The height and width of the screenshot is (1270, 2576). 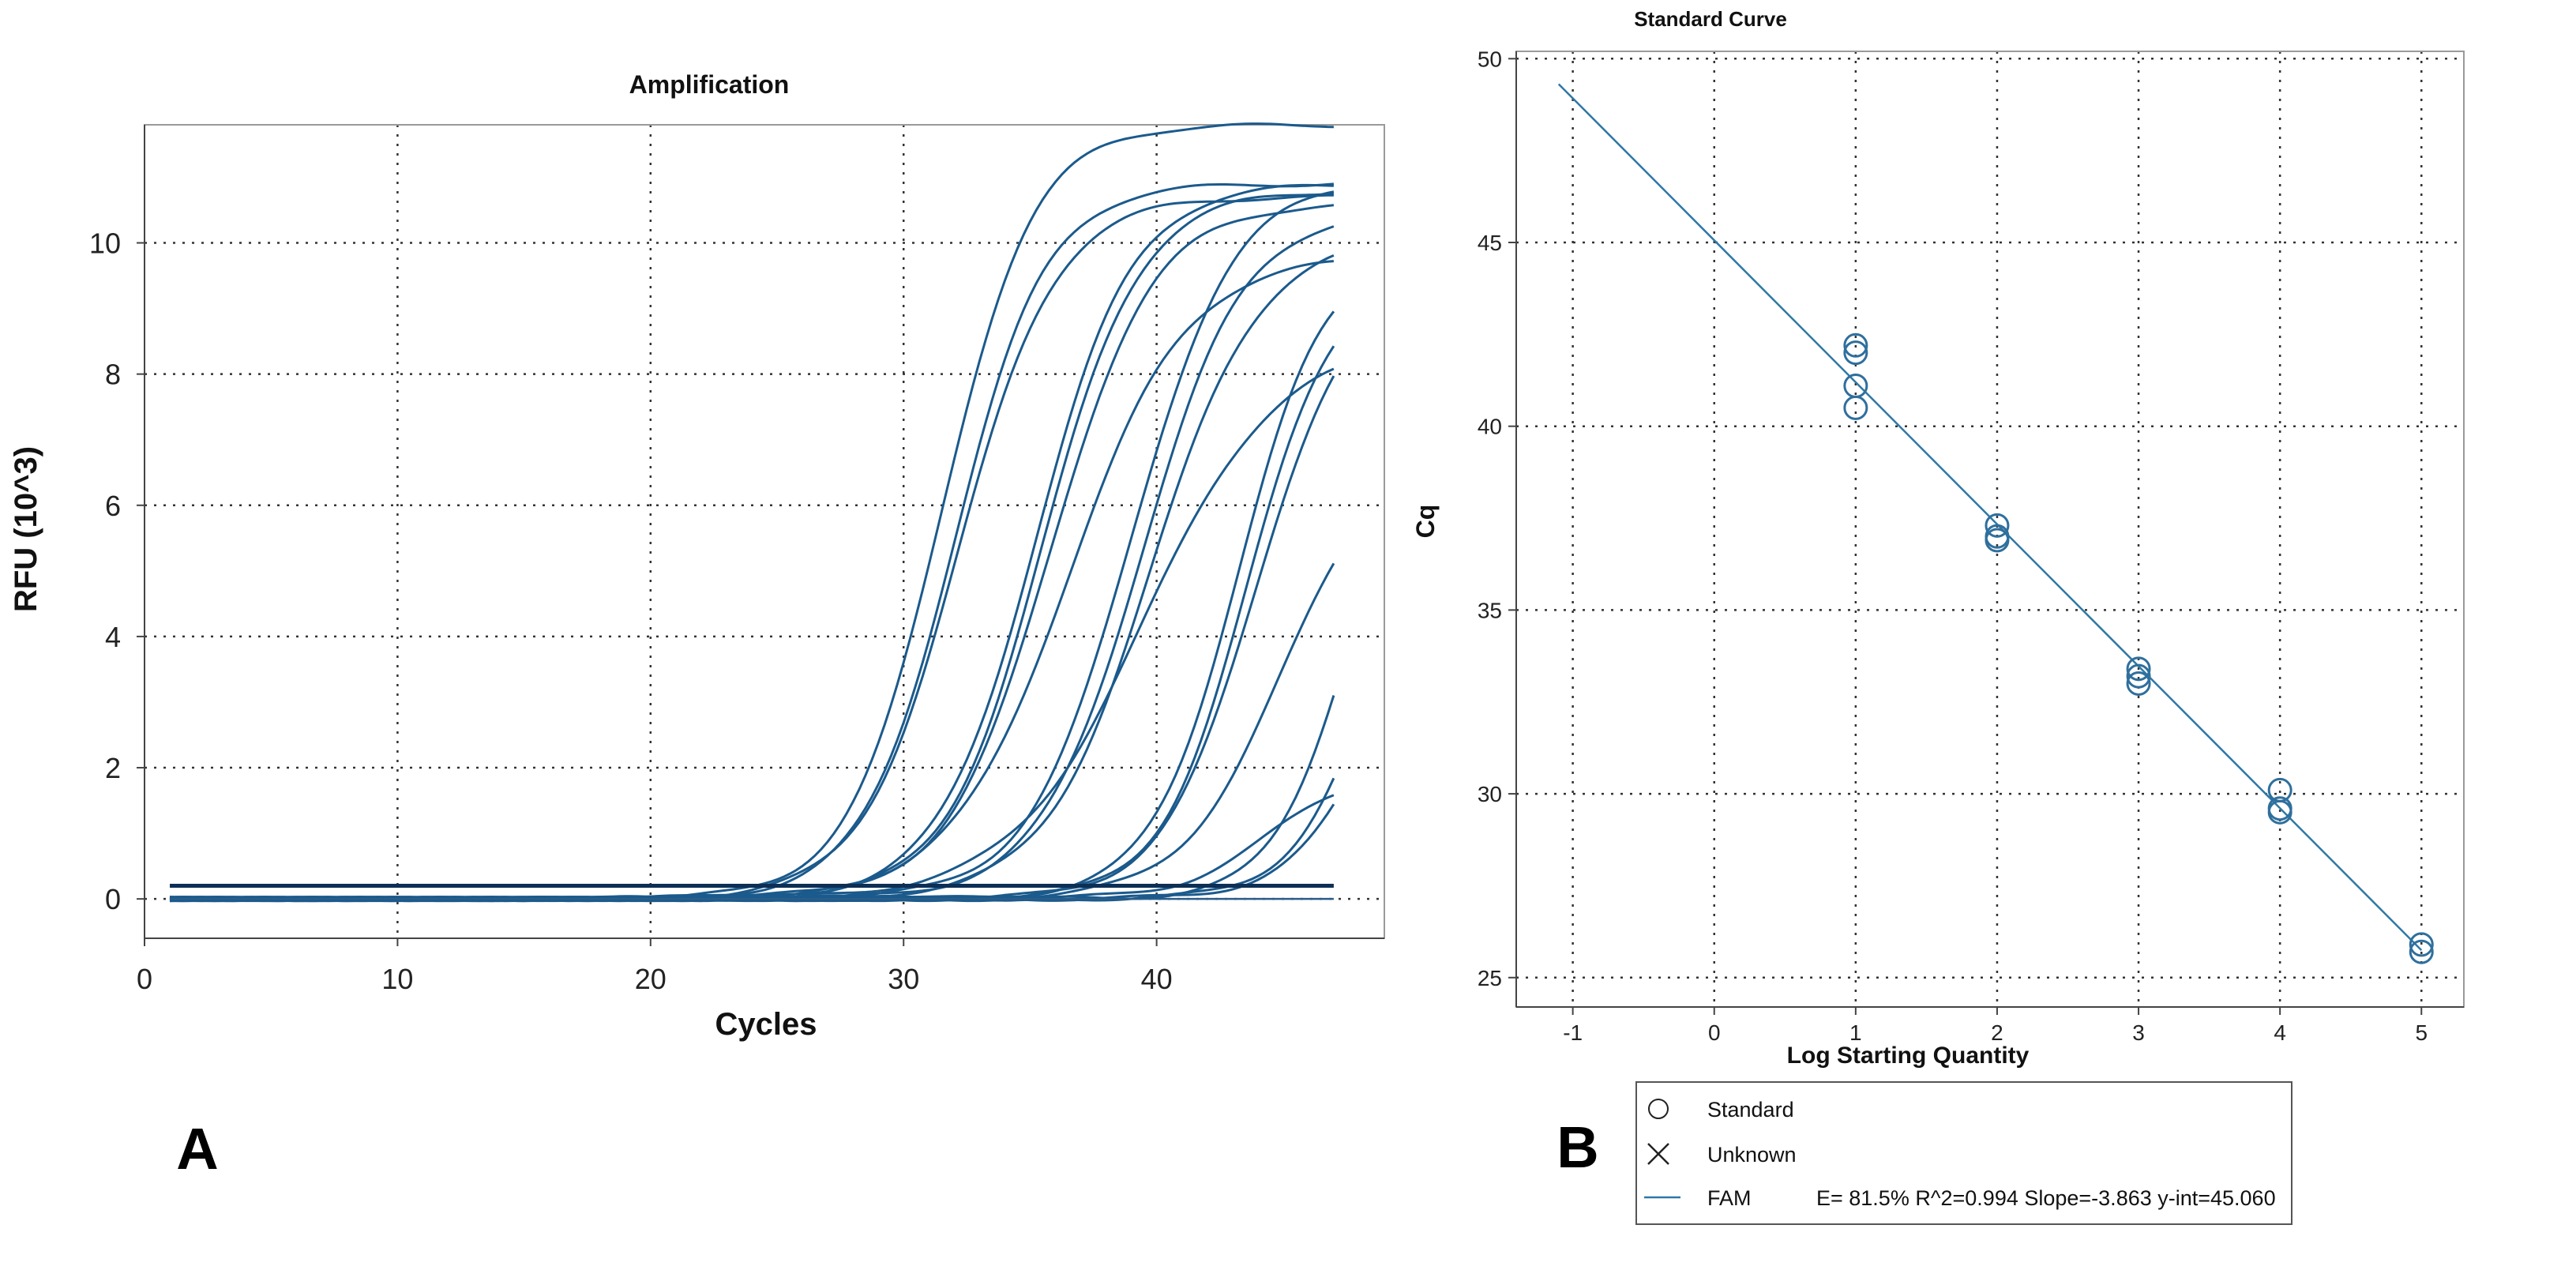 What do you see at coordinates (1997, 1032) in the screenshot?
I see `standard-curve-x-tick-label: 2` at bounding box center [1997, 1032].